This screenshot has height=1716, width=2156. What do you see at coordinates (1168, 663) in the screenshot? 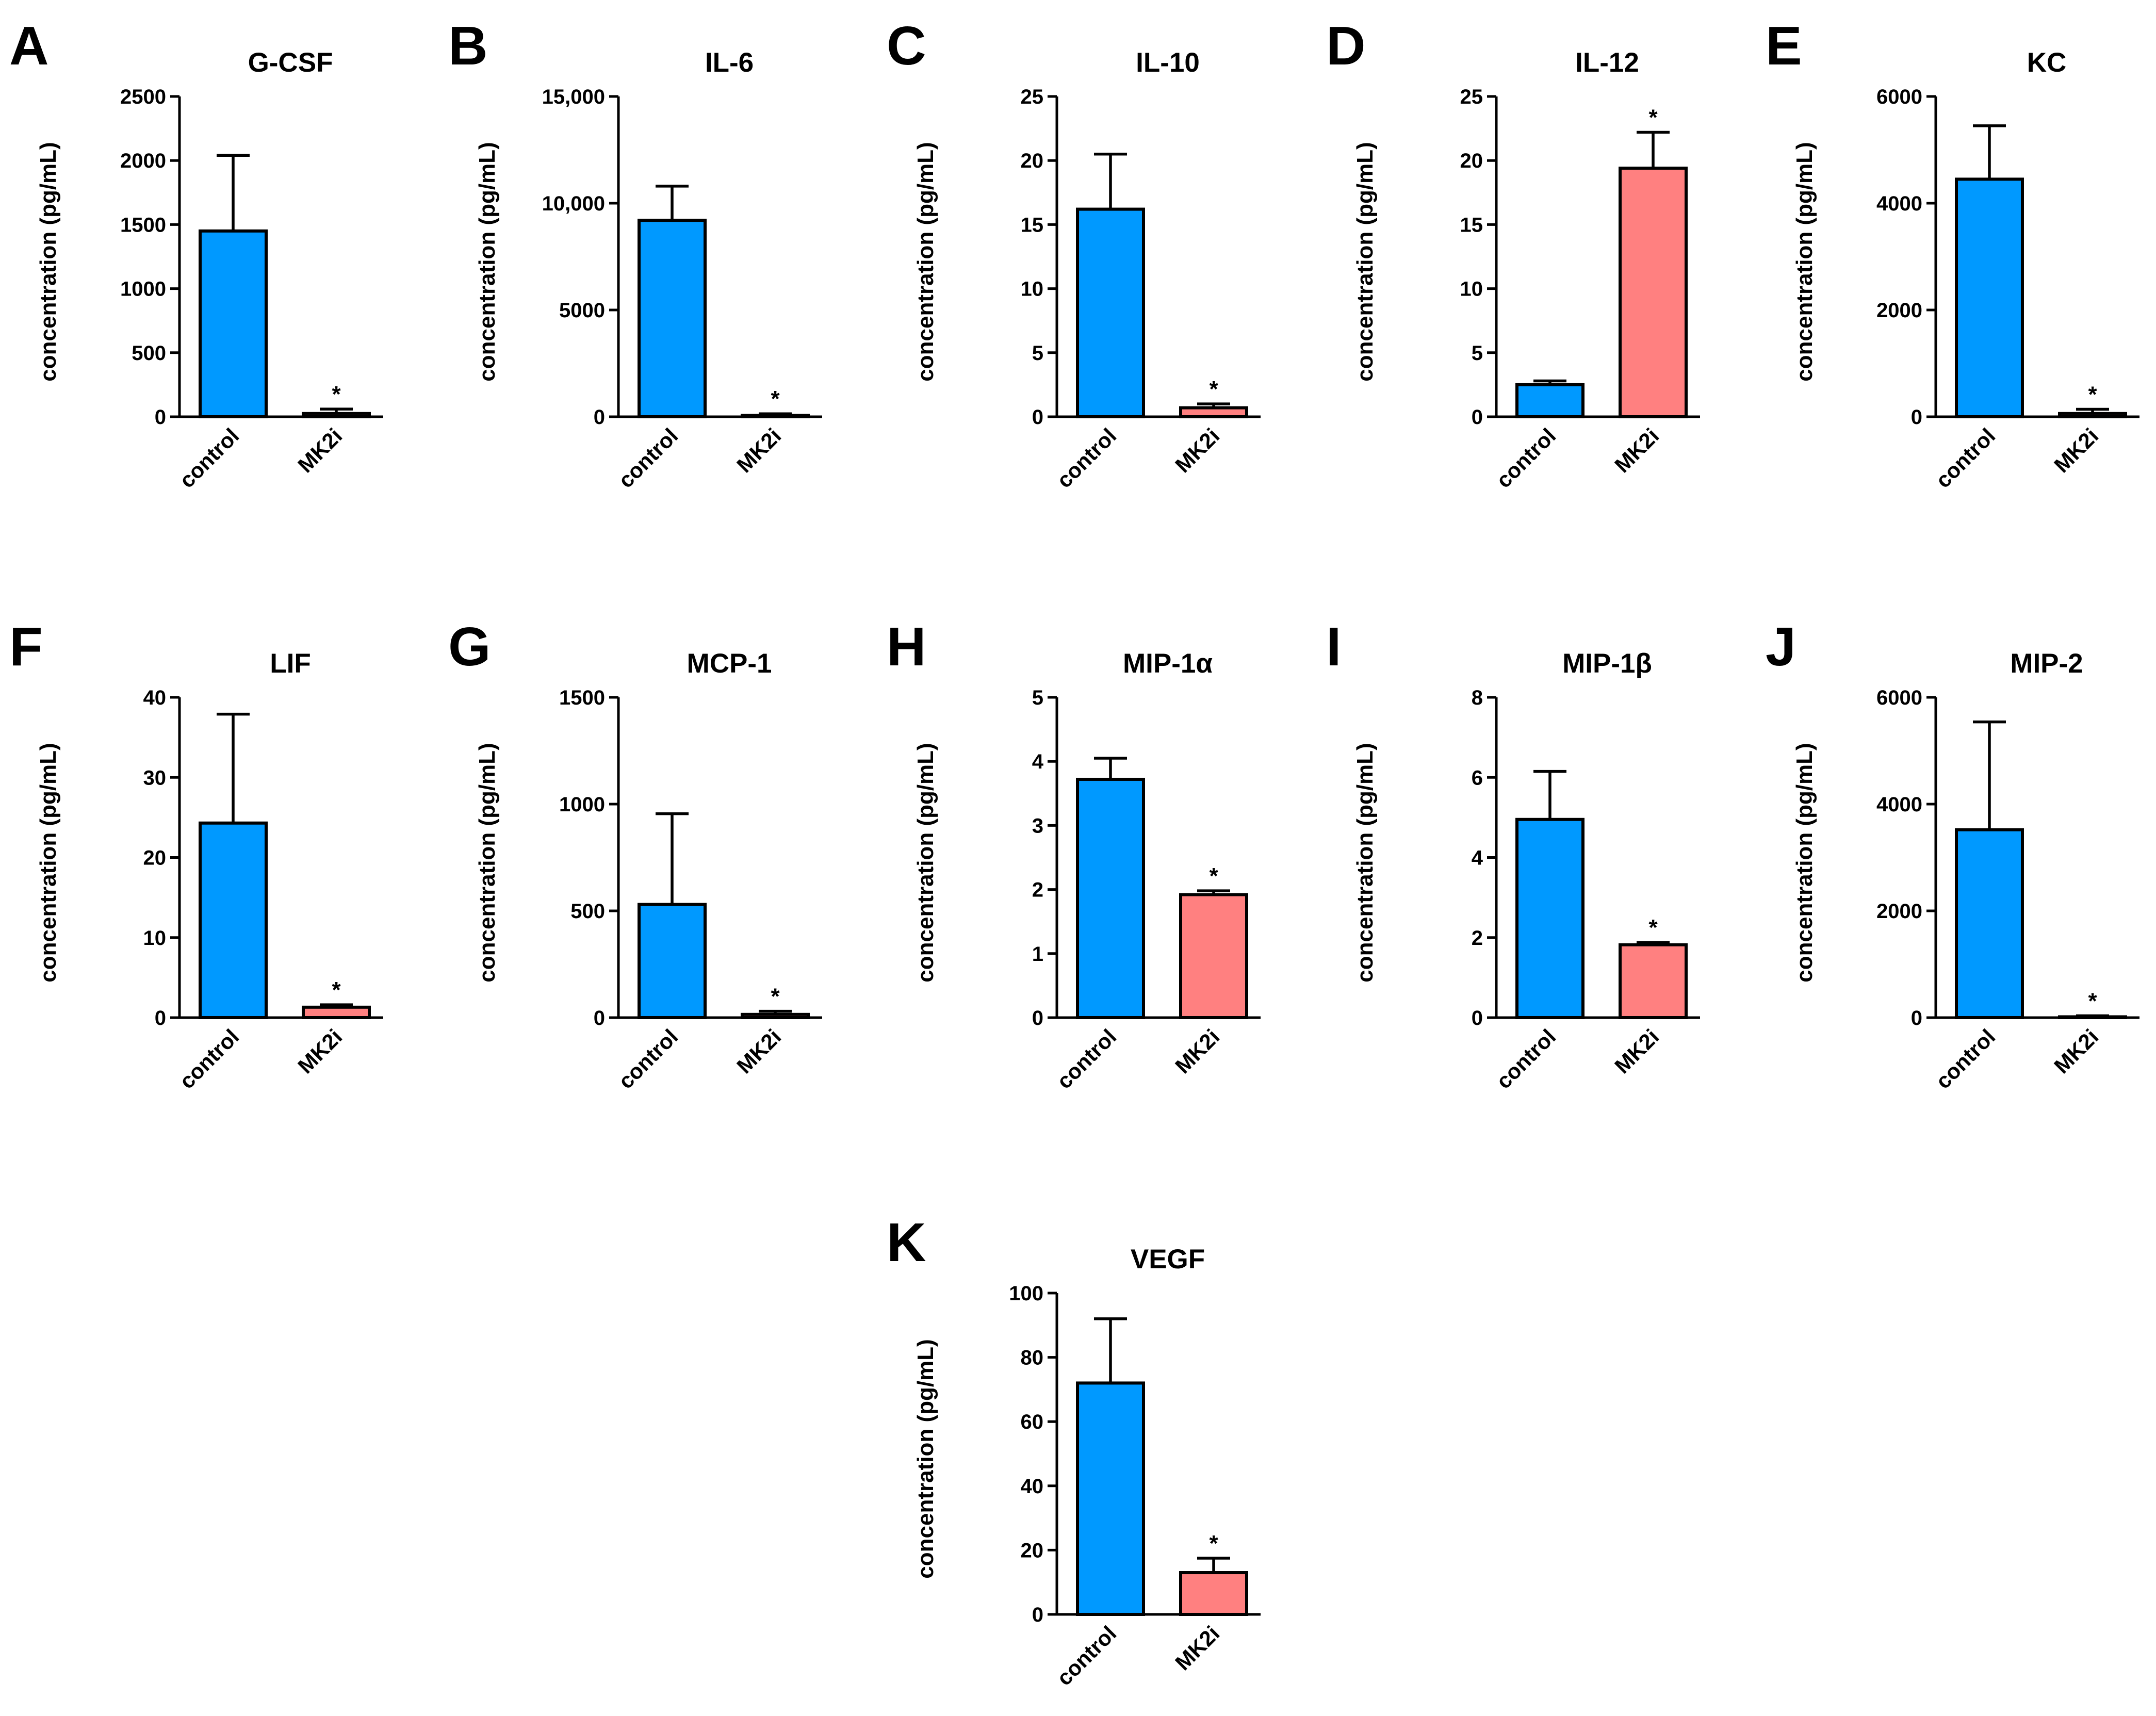
I see `panel-title: MIP-1α` at bounding box center [1168, 663].